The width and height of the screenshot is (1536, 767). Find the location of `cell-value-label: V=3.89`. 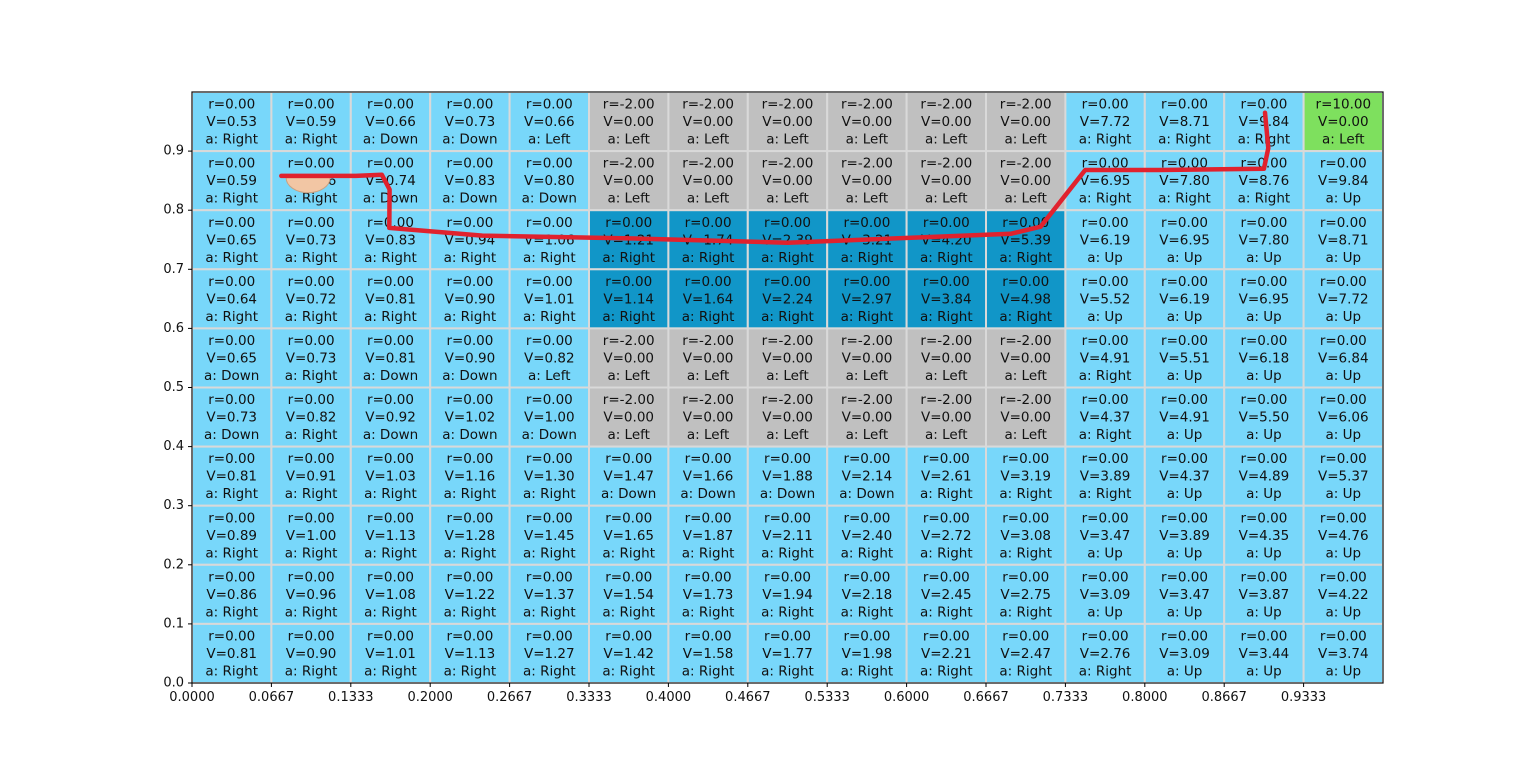

cell-value-label: V=3.89 is located at coordinates (1184, 536).